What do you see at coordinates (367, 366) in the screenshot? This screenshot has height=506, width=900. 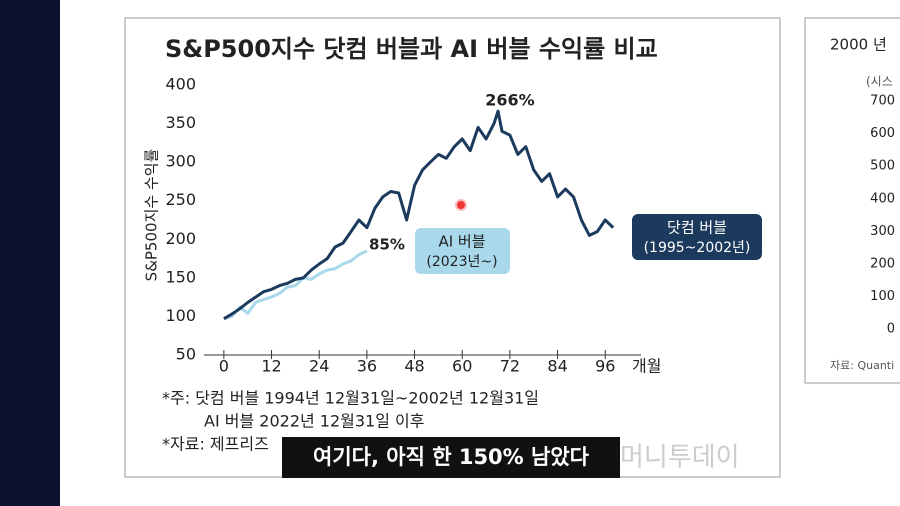 I see `x-tick-label: 36` at bounding box center [367, 366].